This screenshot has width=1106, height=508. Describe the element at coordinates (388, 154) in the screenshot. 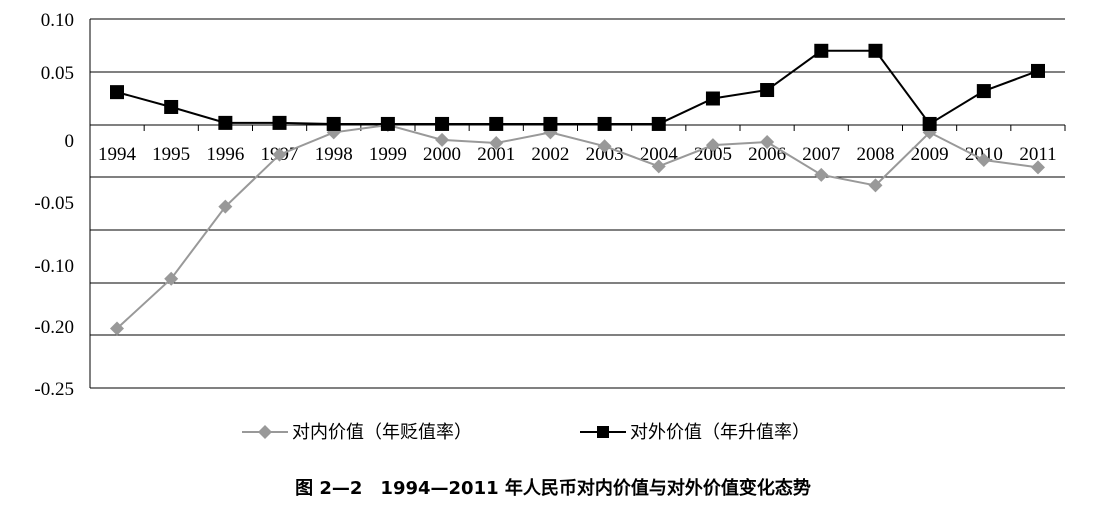

I see `x-tick-label: 1999` at that location.